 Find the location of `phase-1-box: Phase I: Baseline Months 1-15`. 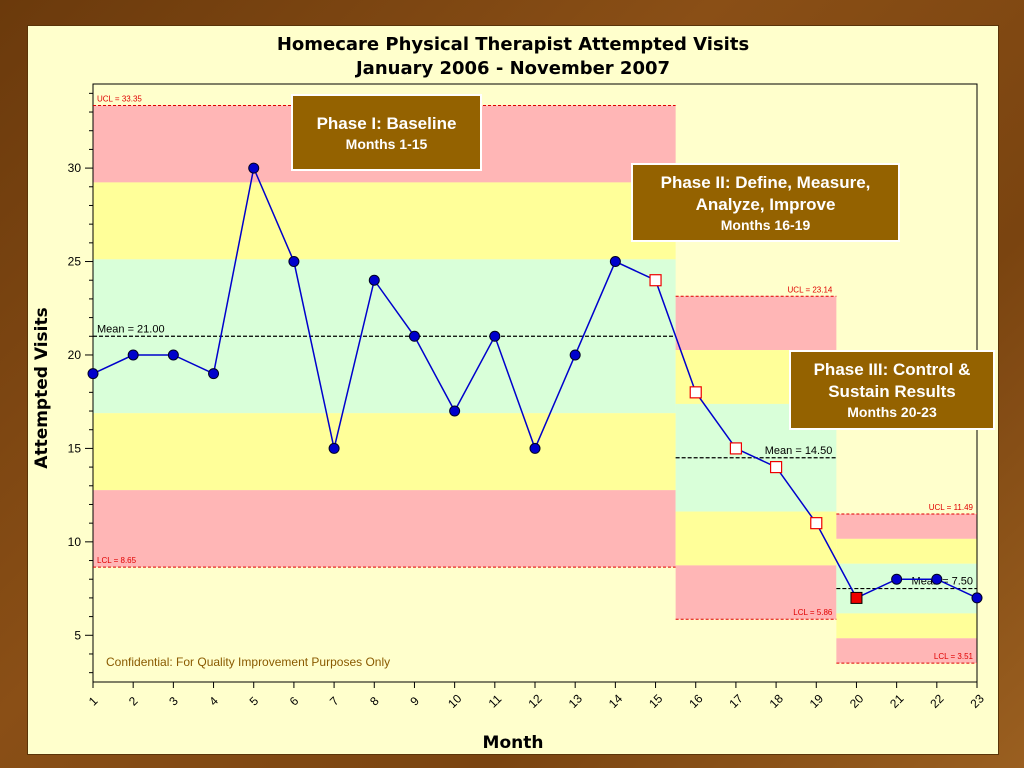

phase-1-box: Phase I: Baseline Months 1-15 is located at coordinates (386, 132).